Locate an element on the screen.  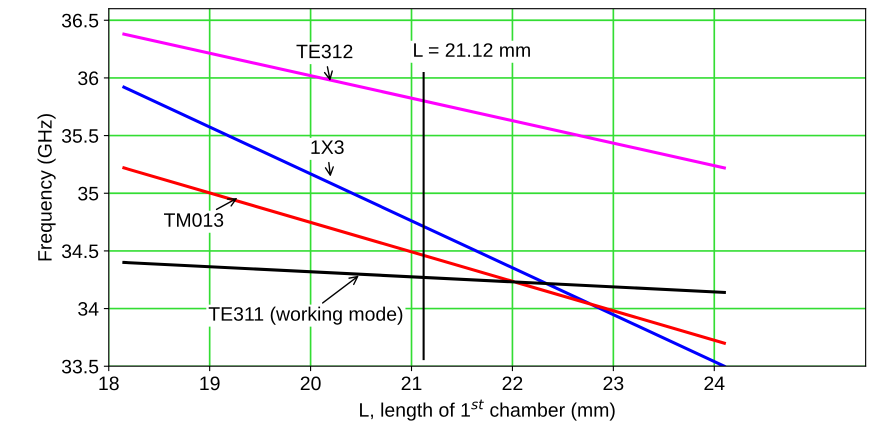
y-tick-label: 36 is located at coordinates (88, 78).